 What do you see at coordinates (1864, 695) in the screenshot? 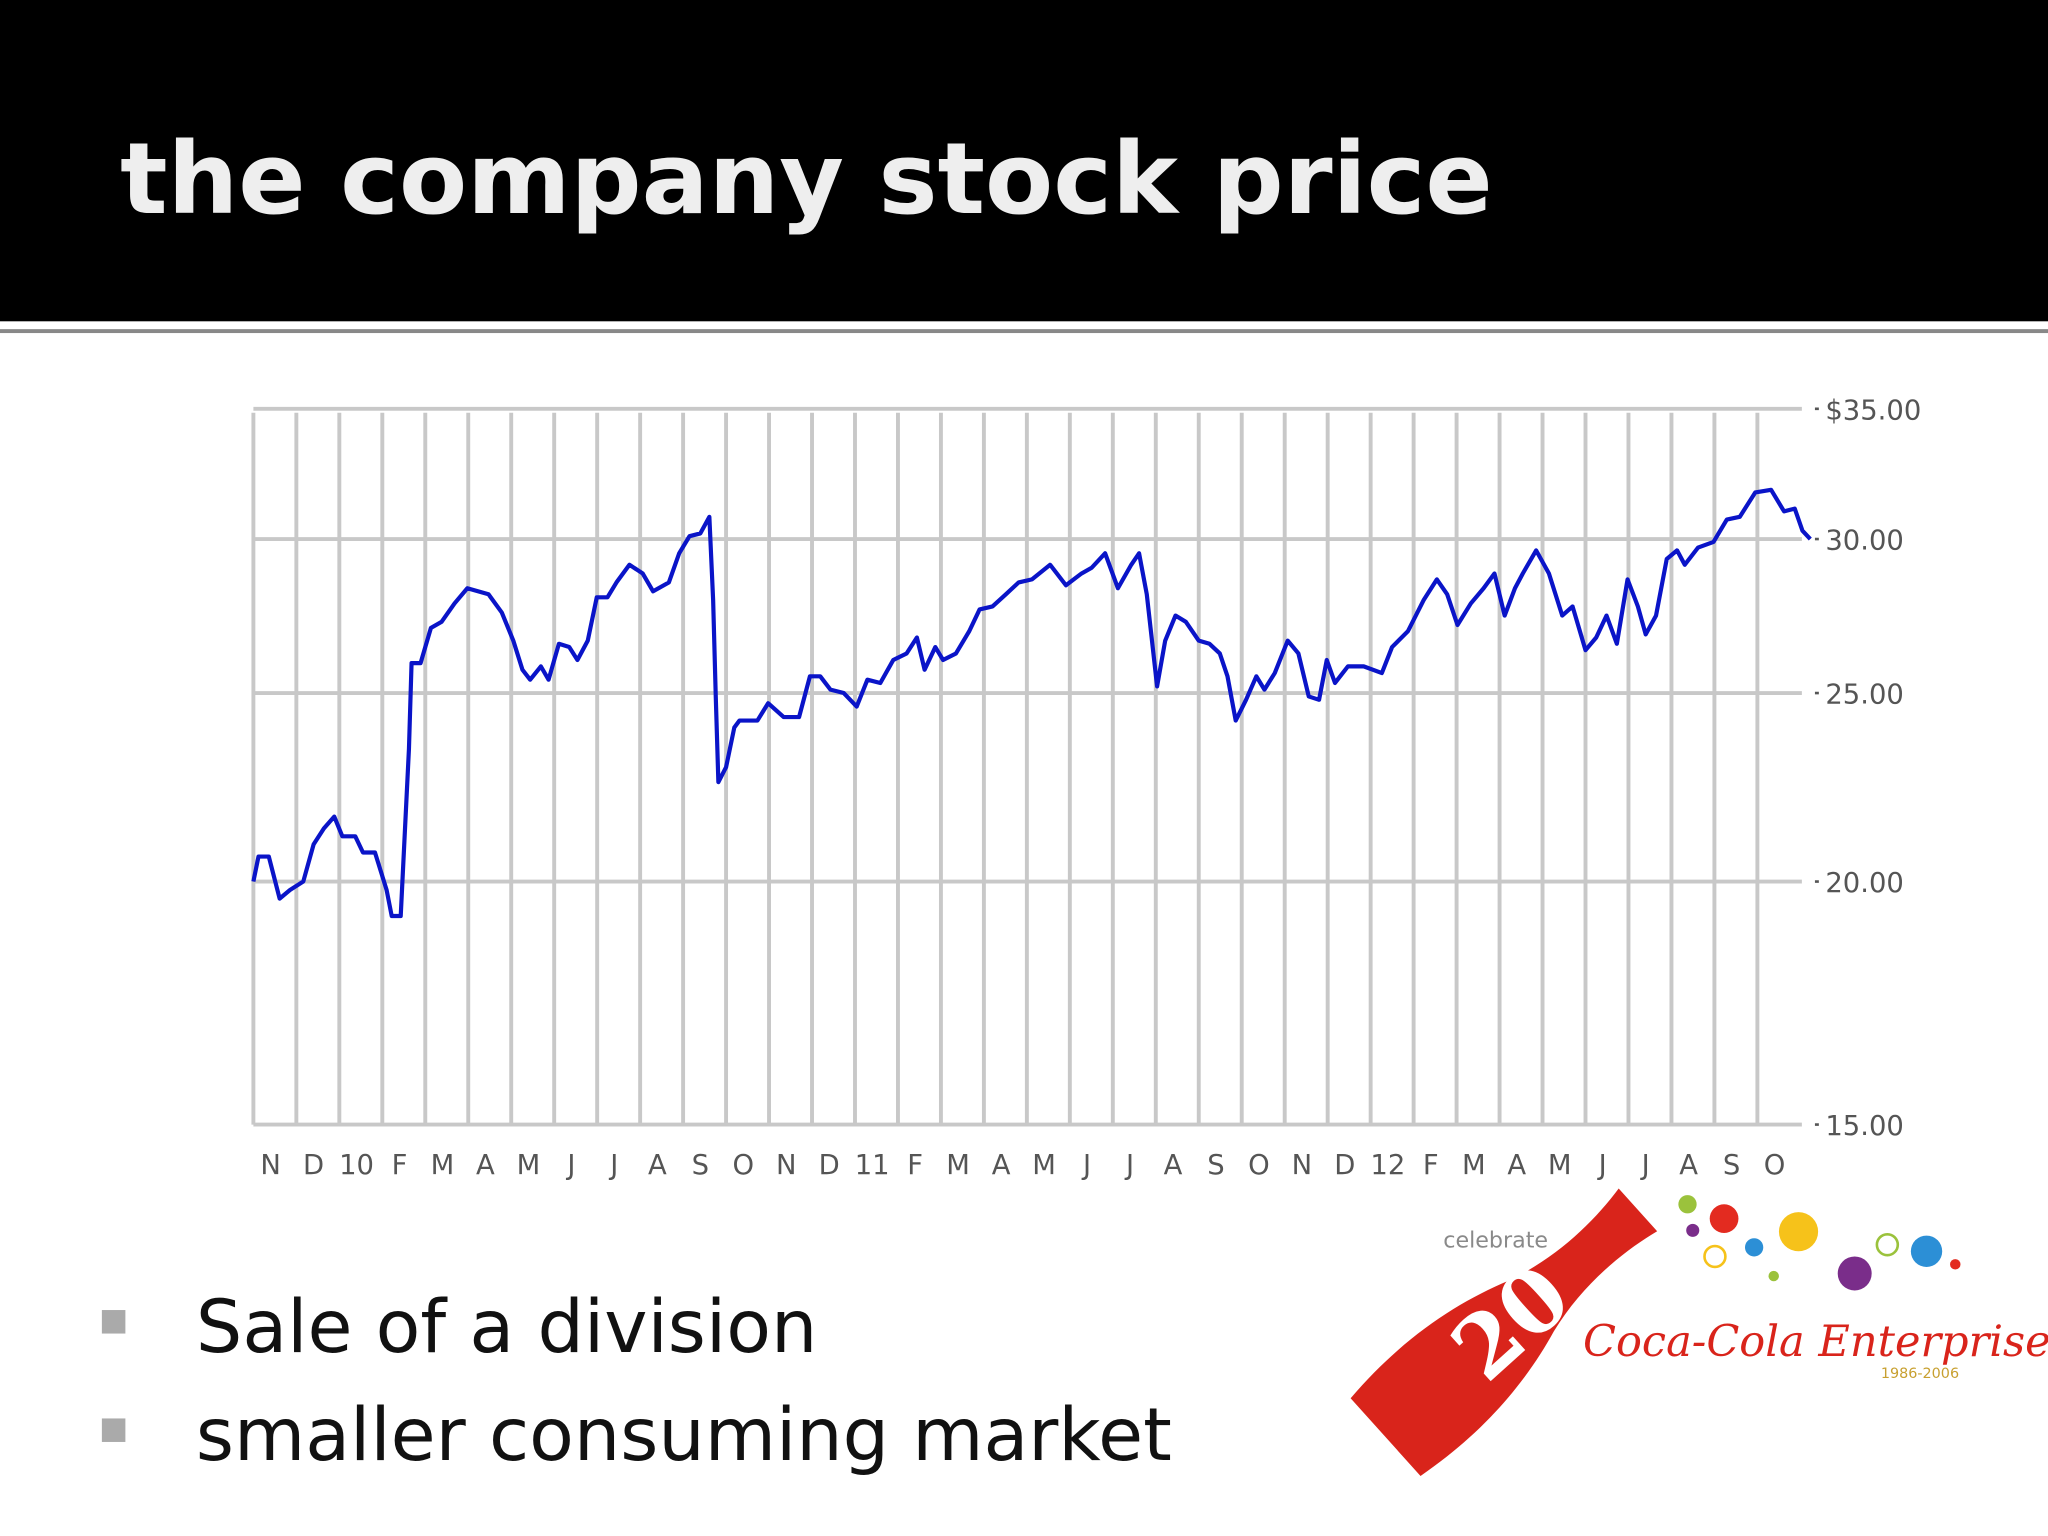
I see `y-tick-label: 25.00` at bounding box center [1864, 695].